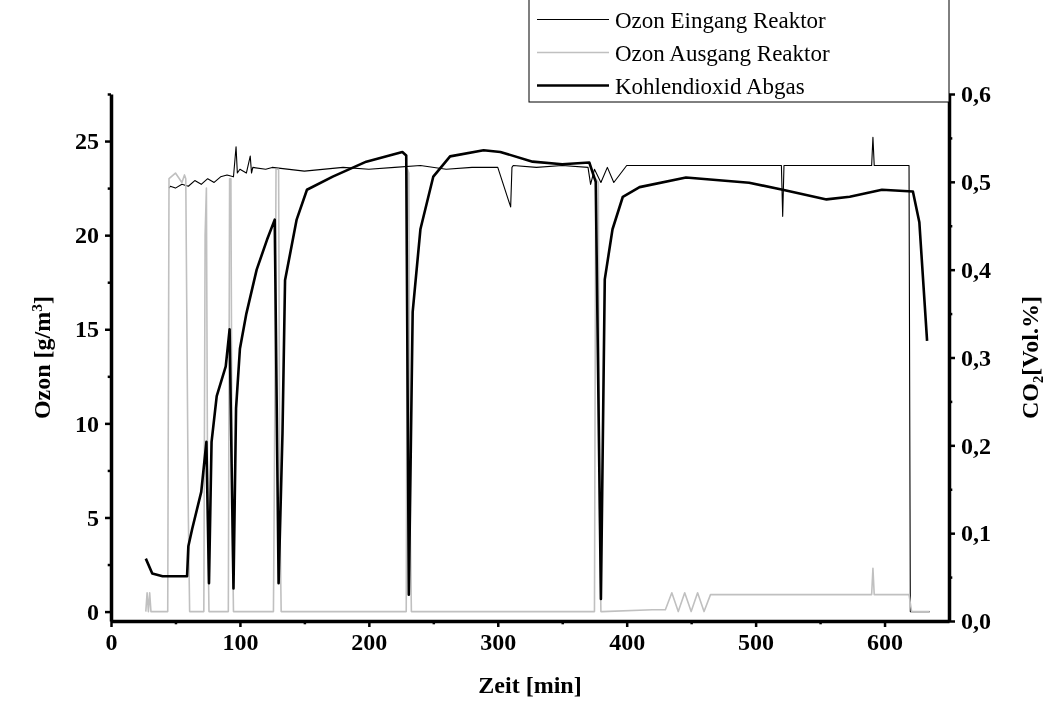 The image size is (1050, 711). What do you see at coordinates (976, 269) in the screenshot?
I see `y2-tick-label: 0,4` at bounding box center [976, 269].